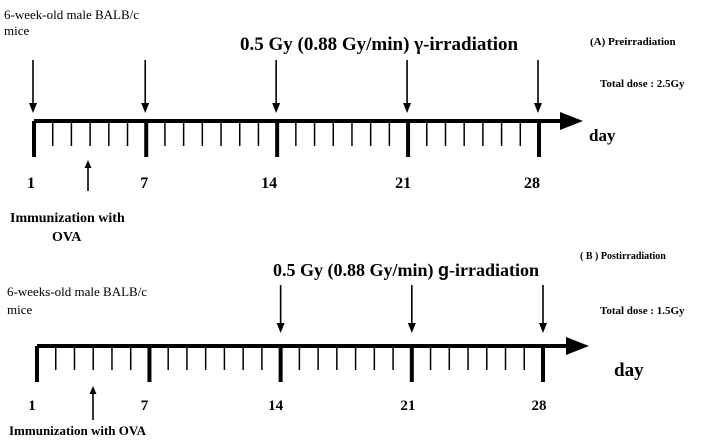 The width and height of the screenshot is (727, 440). What do you see at coordinates (629, 370) in the screenshot?
I see `panel-b-axis-unit: day` at bounding box center [629, 370].